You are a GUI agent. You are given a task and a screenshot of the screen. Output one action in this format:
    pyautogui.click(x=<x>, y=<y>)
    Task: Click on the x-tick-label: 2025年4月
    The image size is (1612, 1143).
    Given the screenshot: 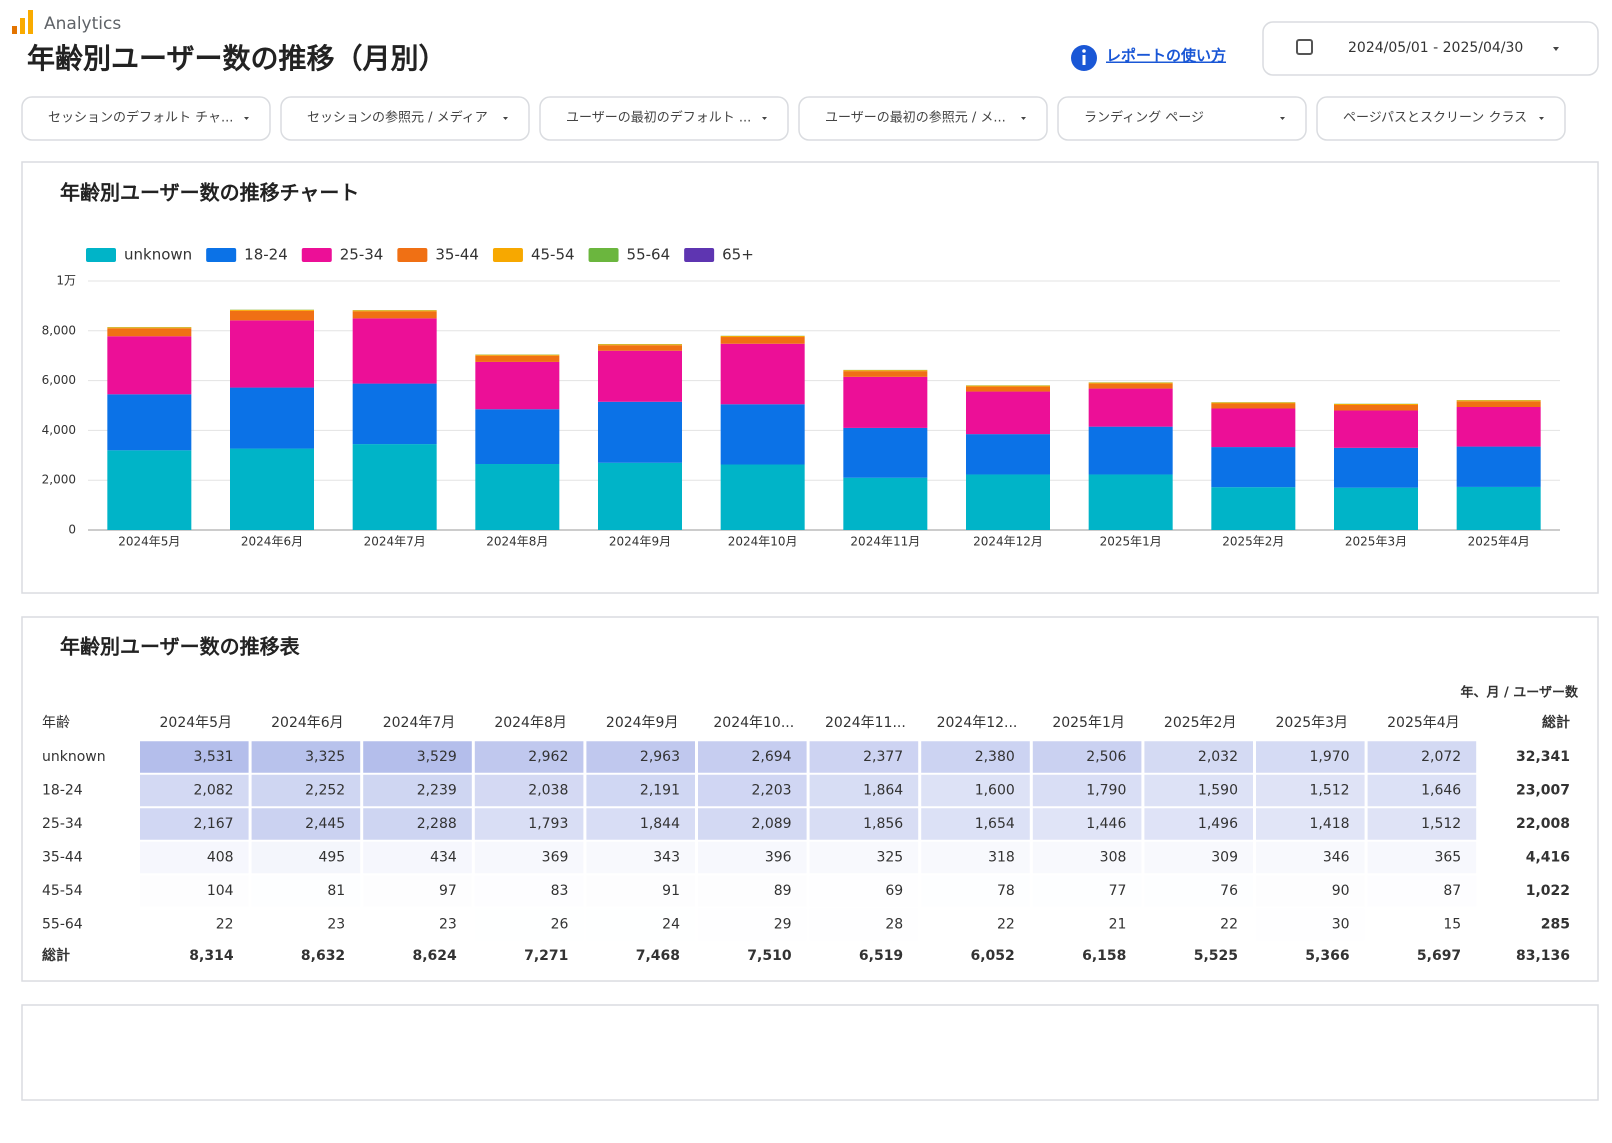 What is the action you would take?
    pyautogui.click(x=1499, y=542)
    